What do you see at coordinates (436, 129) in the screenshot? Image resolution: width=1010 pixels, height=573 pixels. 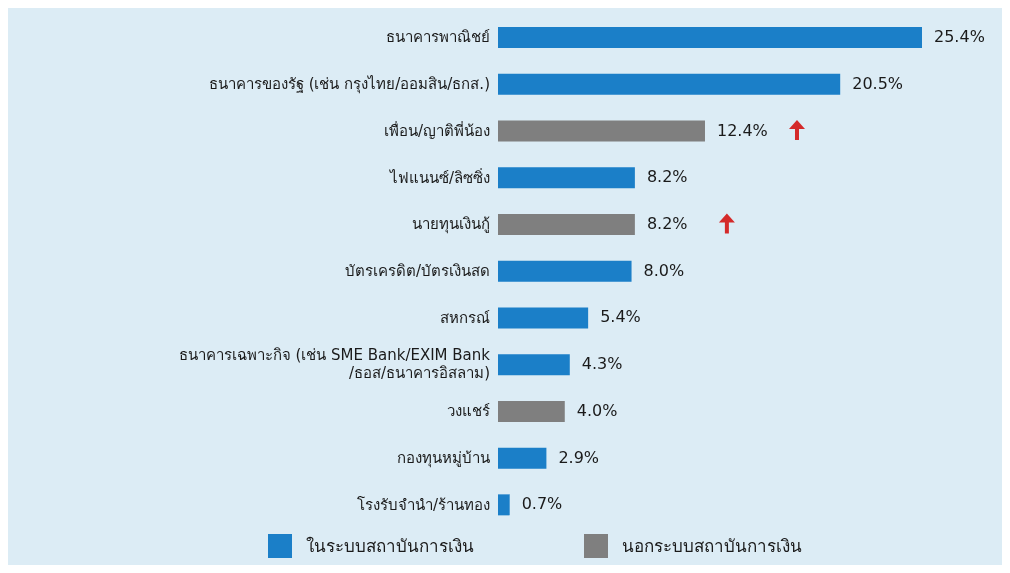 I see `y-tick-label: เพื่อน/ญาติพี่น้อง` at bounding box center [436, 129].